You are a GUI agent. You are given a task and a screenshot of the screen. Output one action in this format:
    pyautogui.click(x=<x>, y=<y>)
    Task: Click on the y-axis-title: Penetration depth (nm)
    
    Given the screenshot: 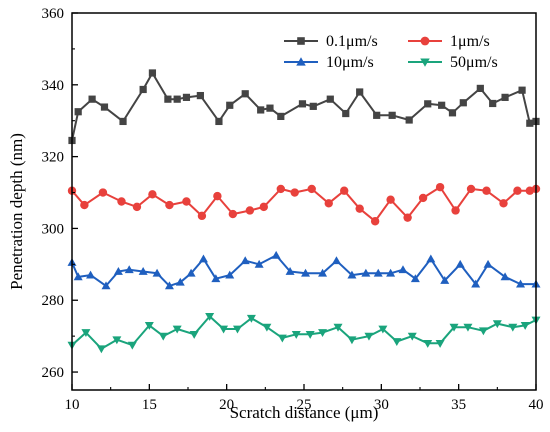 What is the action you would take?
    pyautogui.click(x=16, y=211)
    